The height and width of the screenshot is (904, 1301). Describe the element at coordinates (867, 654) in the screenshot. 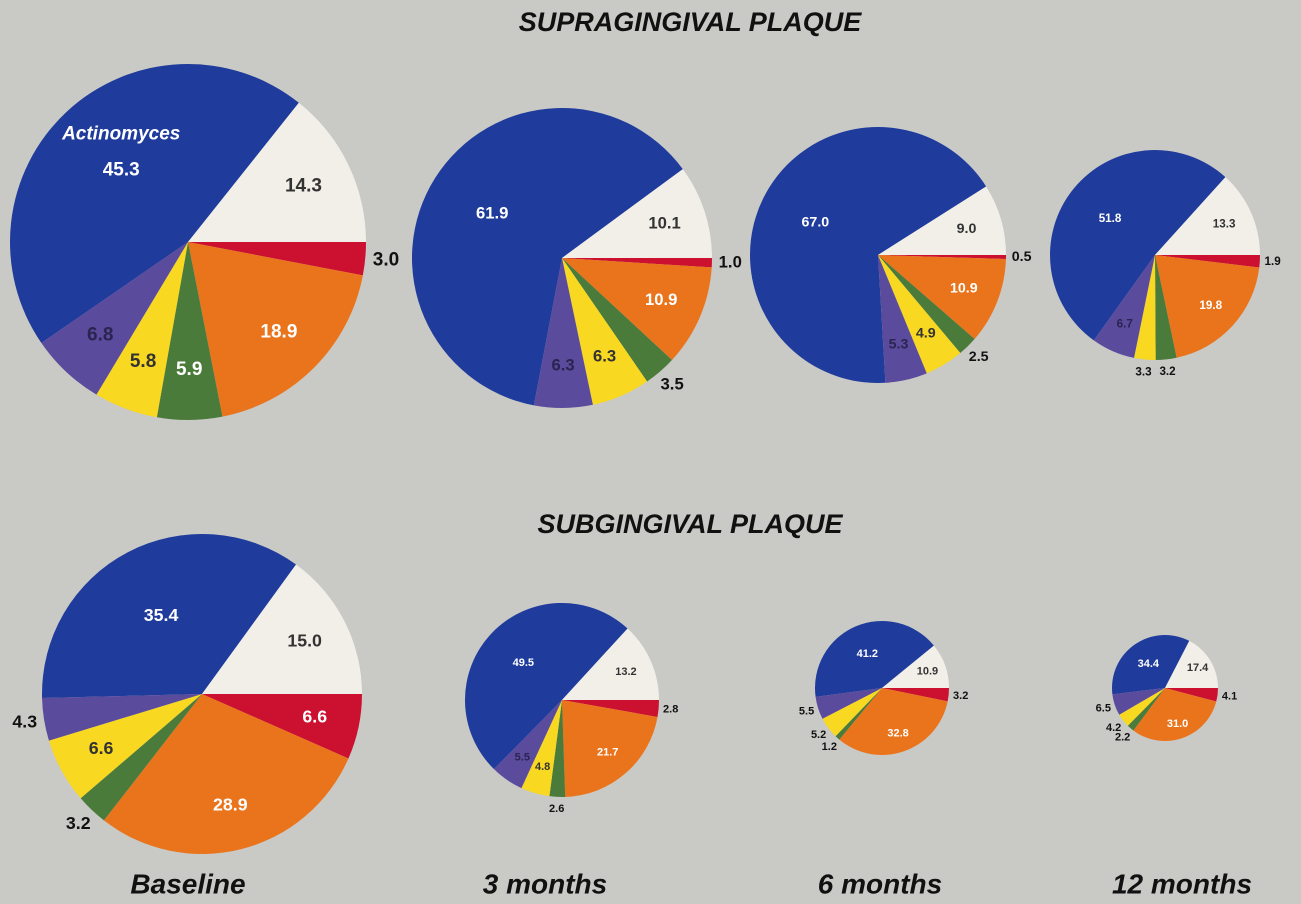

I see `value-label: 41.2` at that location.